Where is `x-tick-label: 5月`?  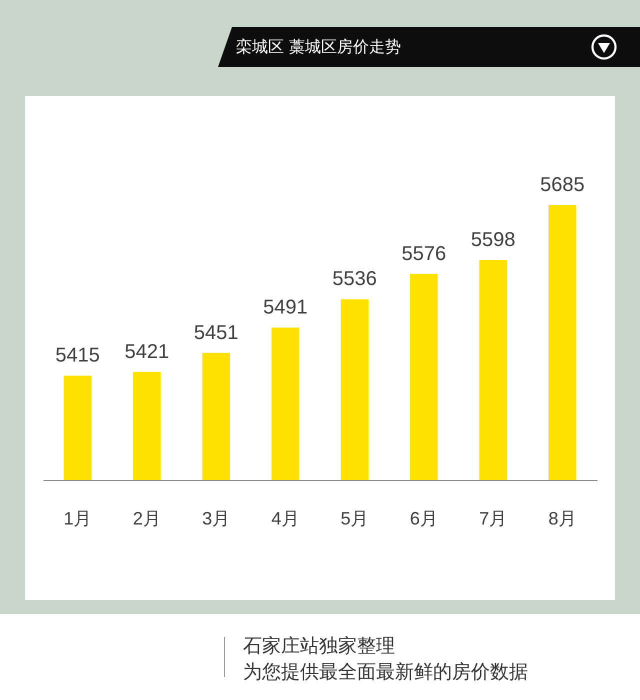 x-tick-label: 5月 is located at coordinates (354, 518).